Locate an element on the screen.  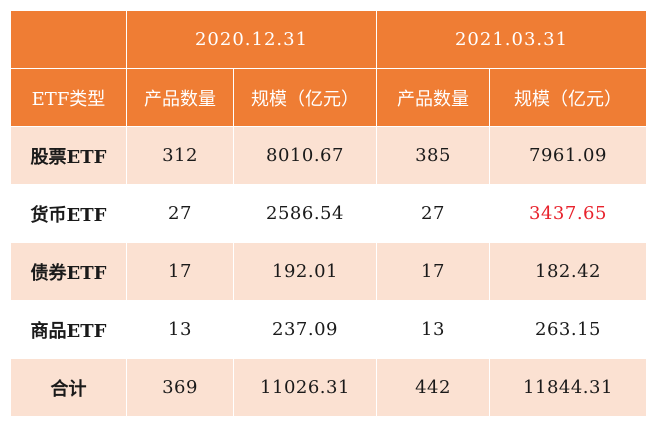
cell-count-2021: 17 is located at coordinates (433, 271).